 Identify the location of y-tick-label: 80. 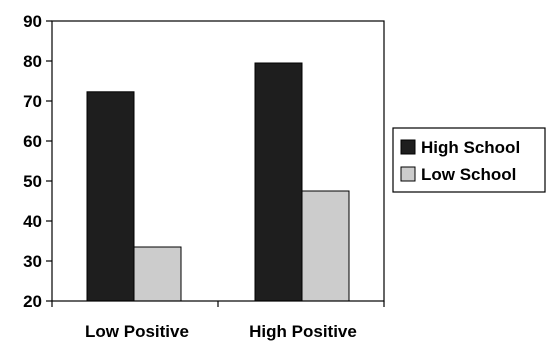
(32, 61).